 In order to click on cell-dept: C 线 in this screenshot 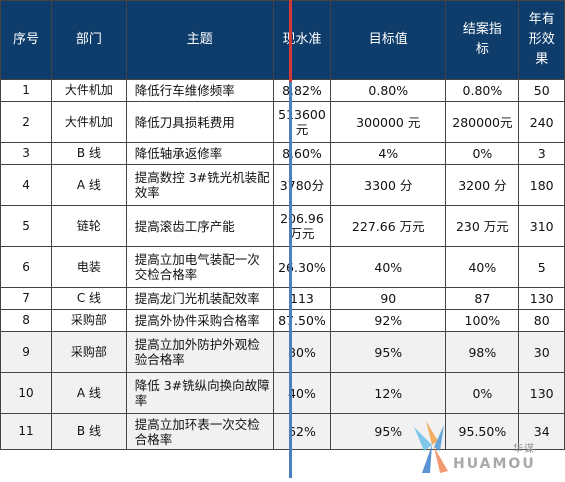, I will do `click(89, 298)`.